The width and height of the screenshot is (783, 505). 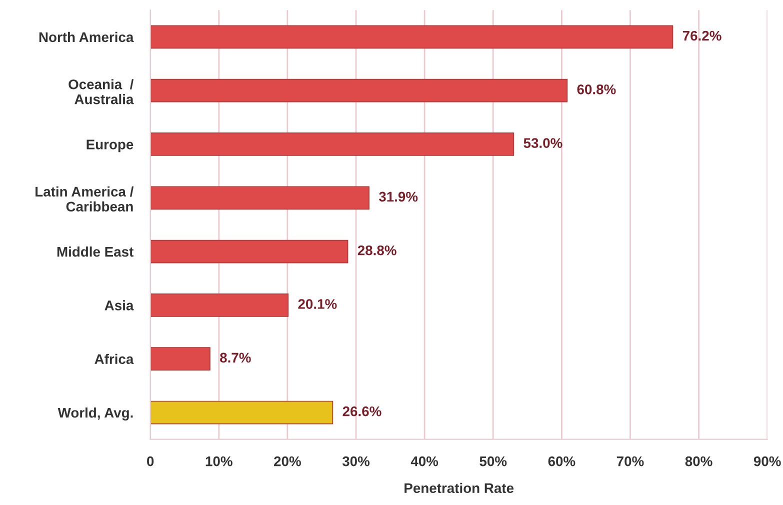 I want to click on data-label: 76.2%, so click(x=702, y=35).